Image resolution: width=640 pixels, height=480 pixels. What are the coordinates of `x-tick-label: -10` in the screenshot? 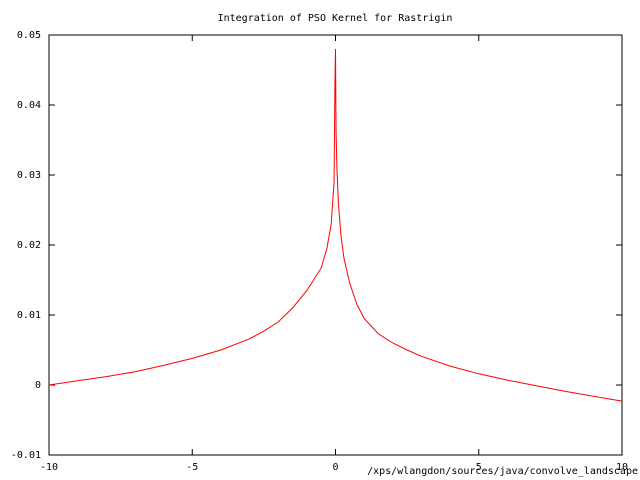 It's located at (49, 467).